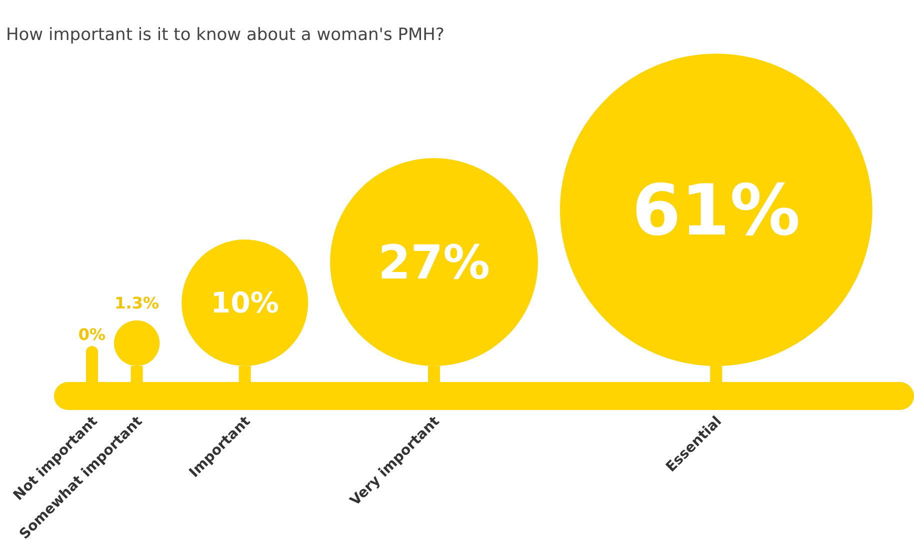  I want to click on data-label: 0%, so click(92, 334).